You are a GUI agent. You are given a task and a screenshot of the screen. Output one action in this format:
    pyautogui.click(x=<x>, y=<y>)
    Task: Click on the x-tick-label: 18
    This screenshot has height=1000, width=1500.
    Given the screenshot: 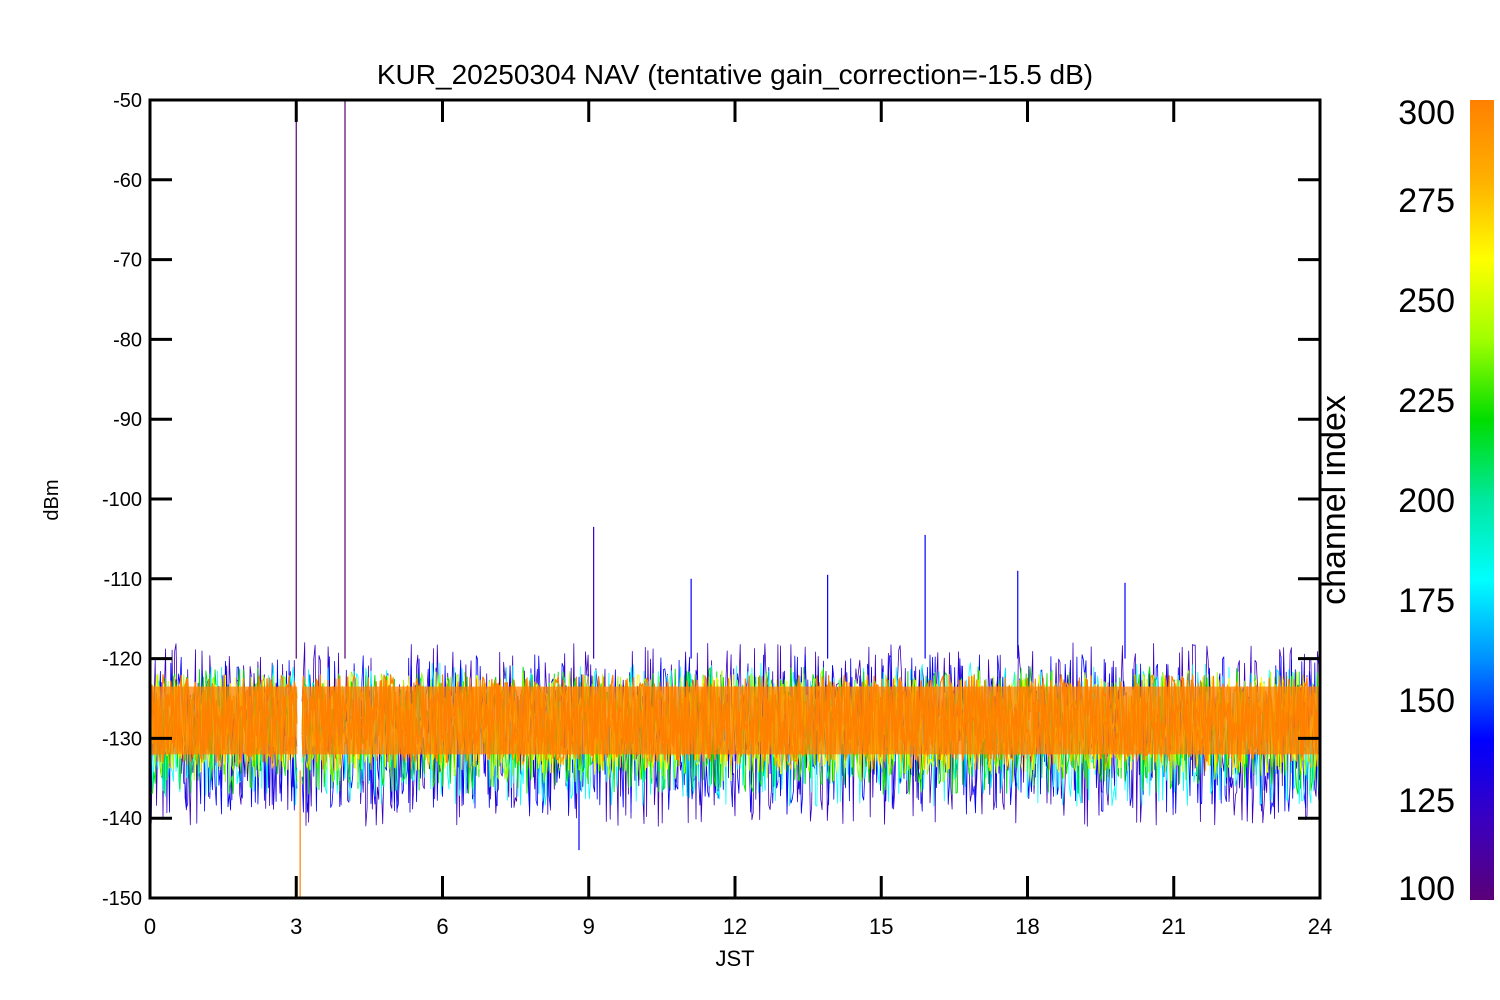 What is the action you would take?
    pyautogui.click(x=1027, y=926)
    